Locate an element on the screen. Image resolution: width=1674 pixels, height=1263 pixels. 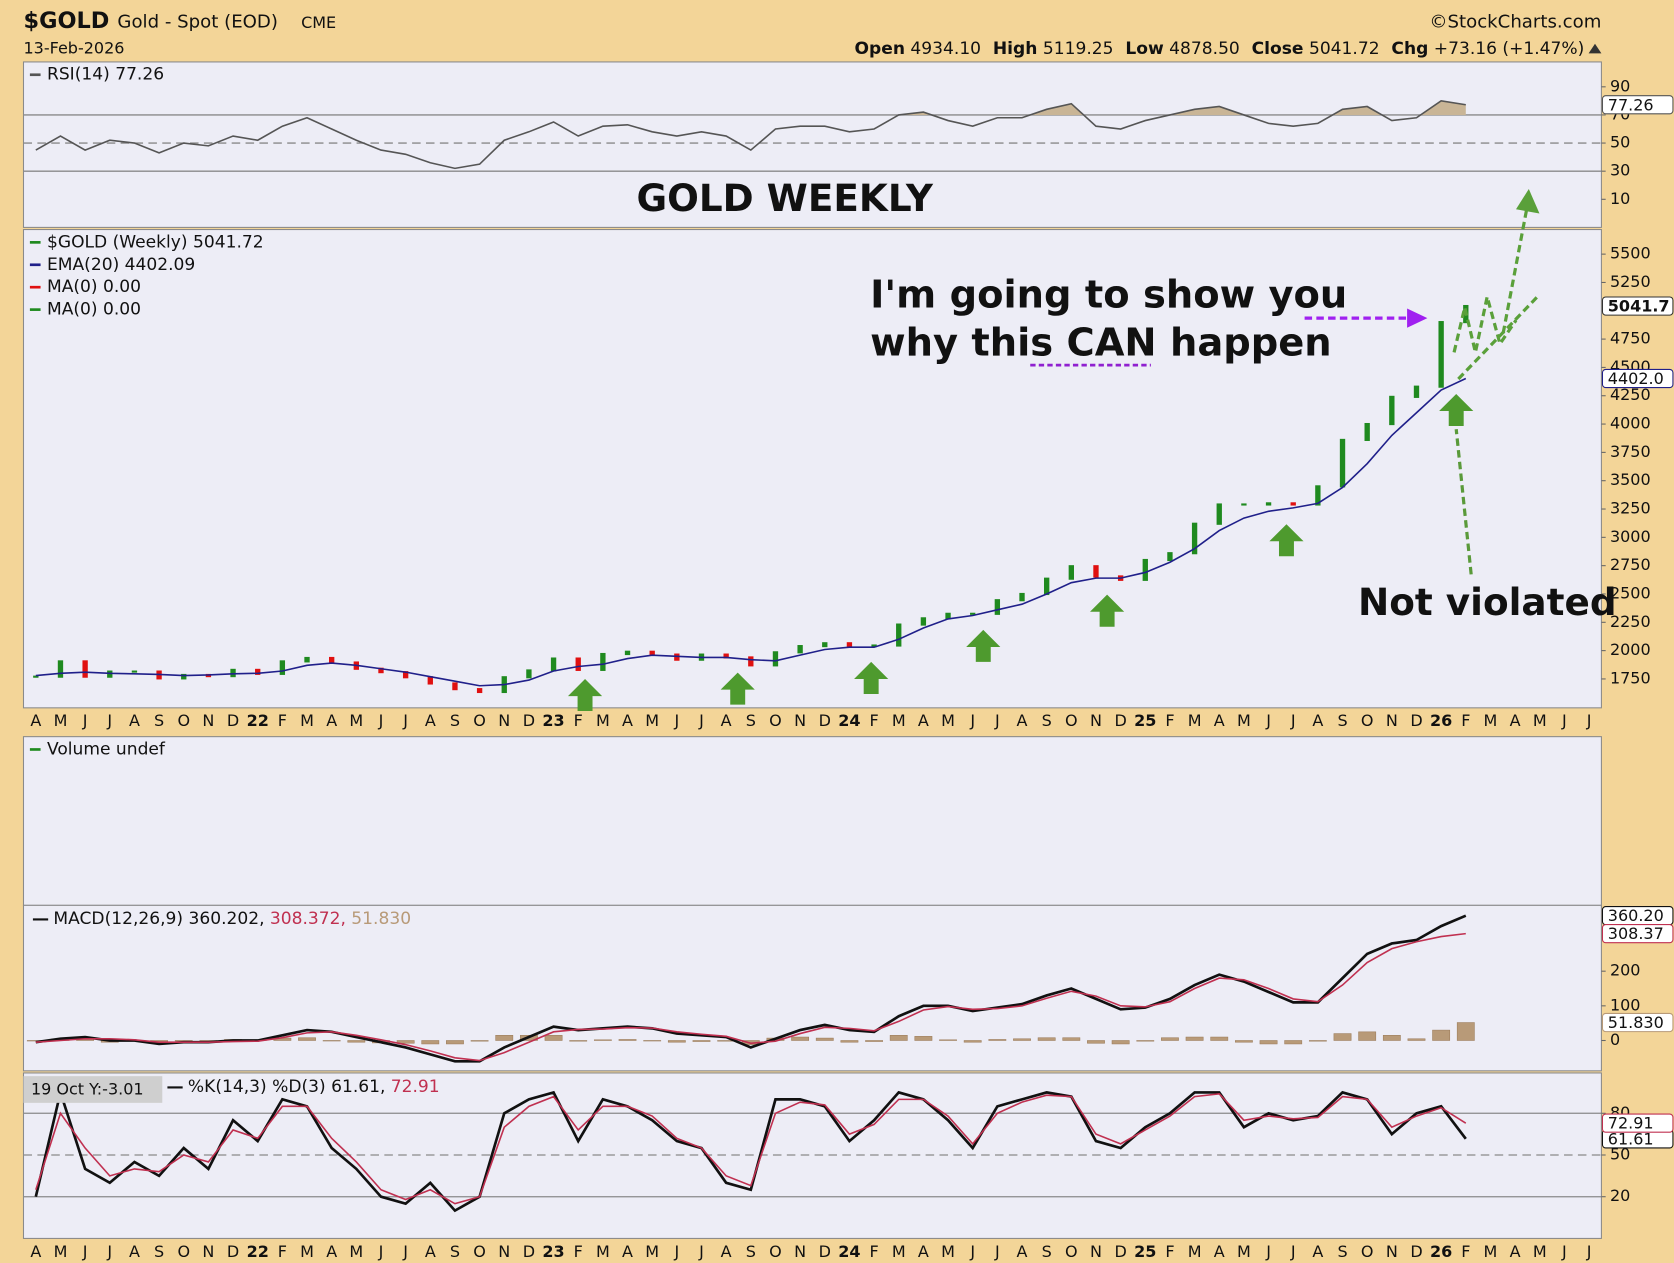
legend: — %K(14,3) %D(3) 61.61, 72.91 is located at coordinates (303, 1087).